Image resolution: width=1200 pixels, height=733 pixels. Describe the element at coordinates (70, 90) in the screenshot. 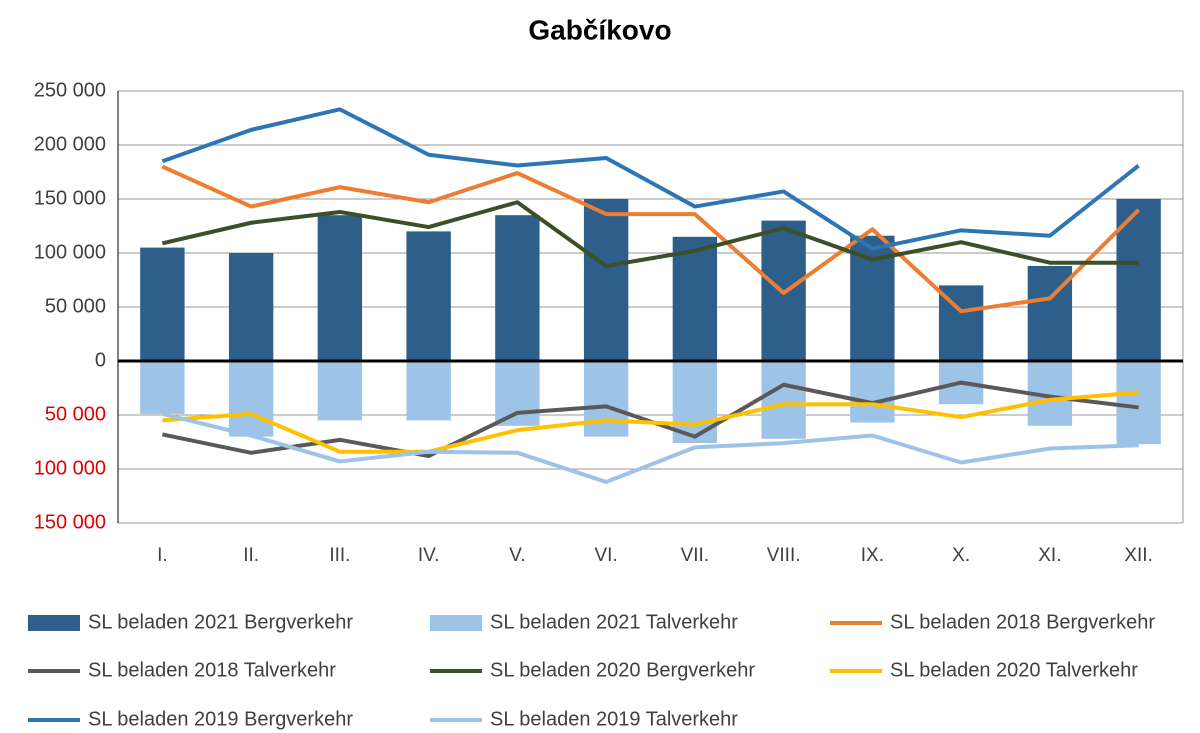

I see `y-tick-label: 250 000` at that location.